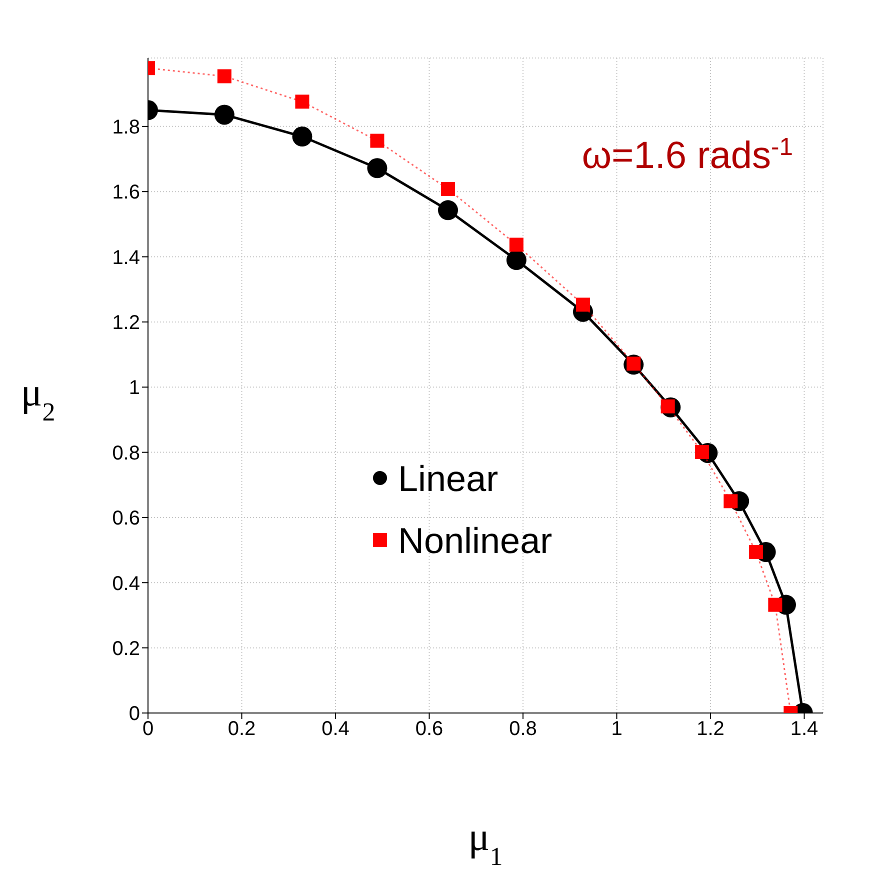 The width and height of the screenshot is (884, 890). I want to click on y-tick-label: 1, so click(134, 388).